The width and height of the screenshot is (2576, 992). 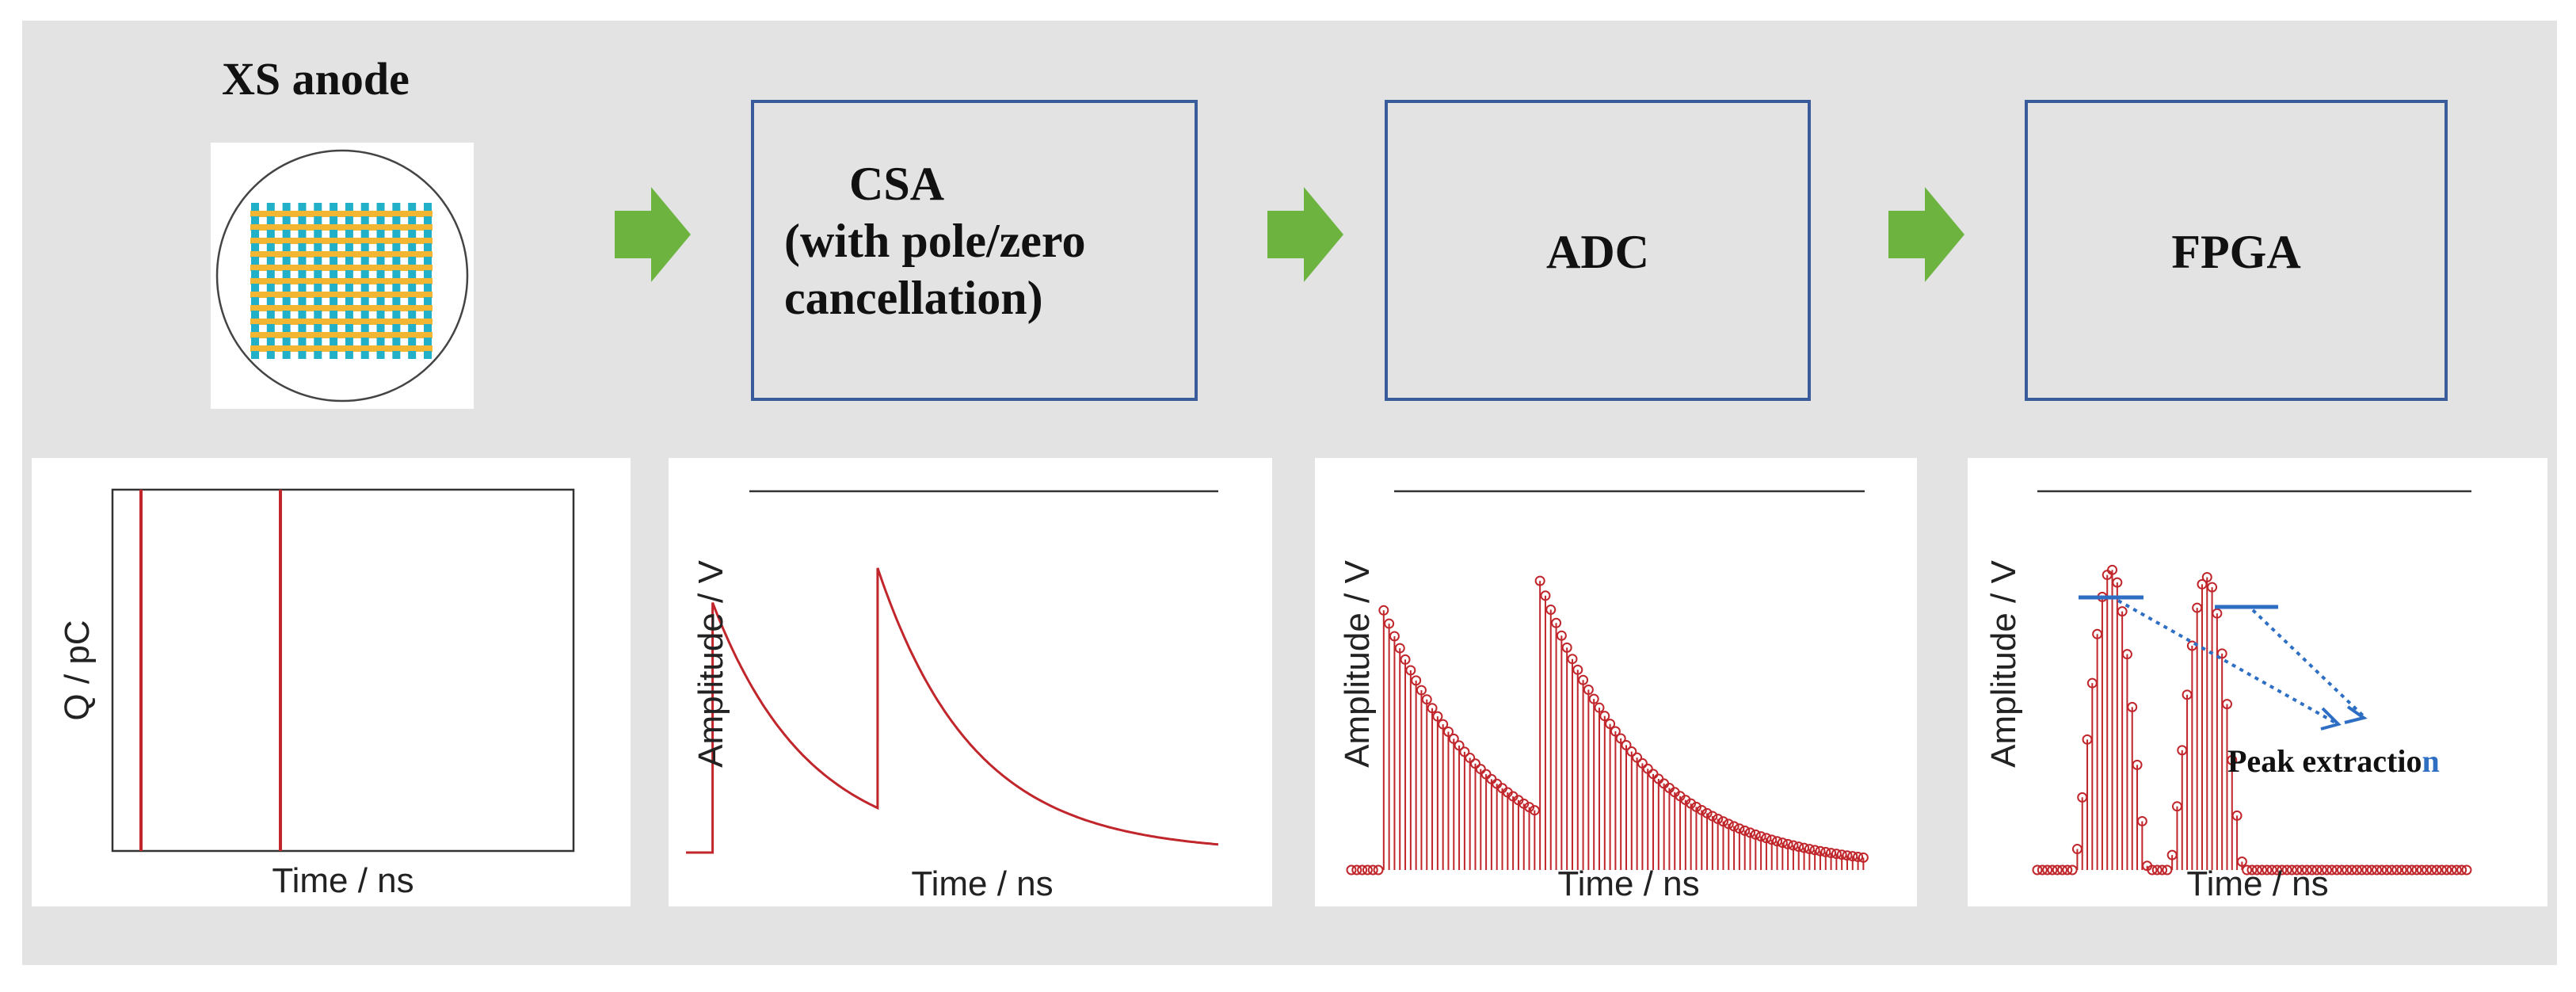 What do you see at coordinates (342, 276) in the screenshot?
I see `anode-grid-icon` at bounding box center [342, 276].